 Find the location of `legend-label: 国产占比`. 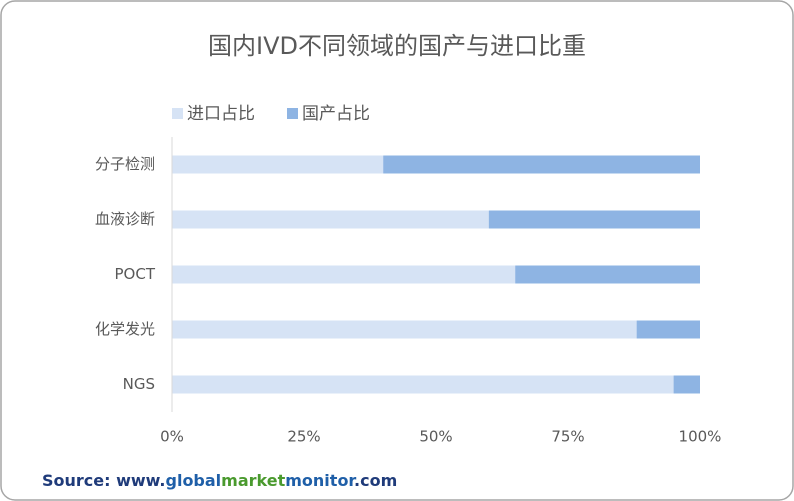

legend-label: 国产占比 is located at coordinates (336, 114).